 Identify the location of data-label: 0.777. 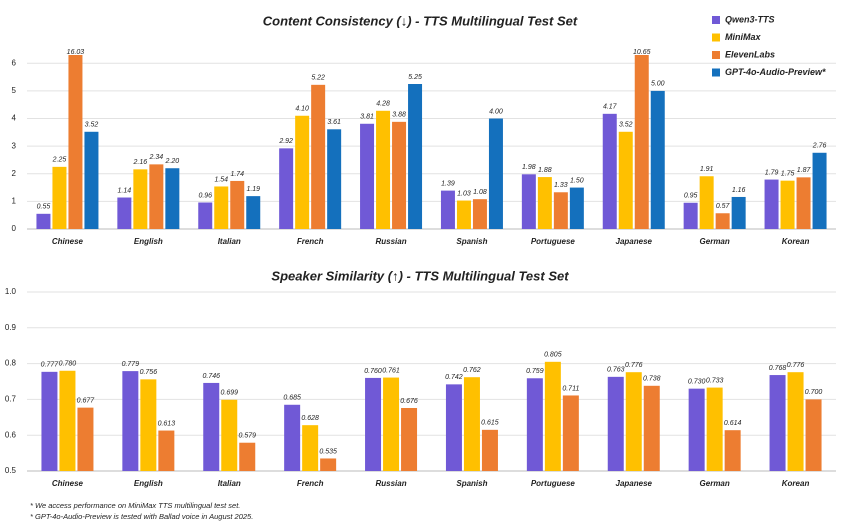
(50, 365).